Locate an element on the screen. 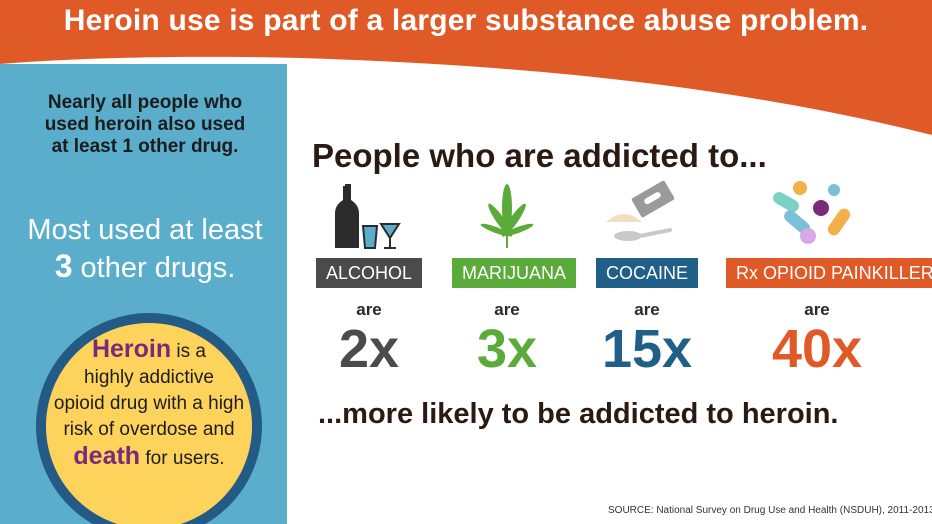  callout-line-1: Heroin is a is located at coordinates (149, 350).